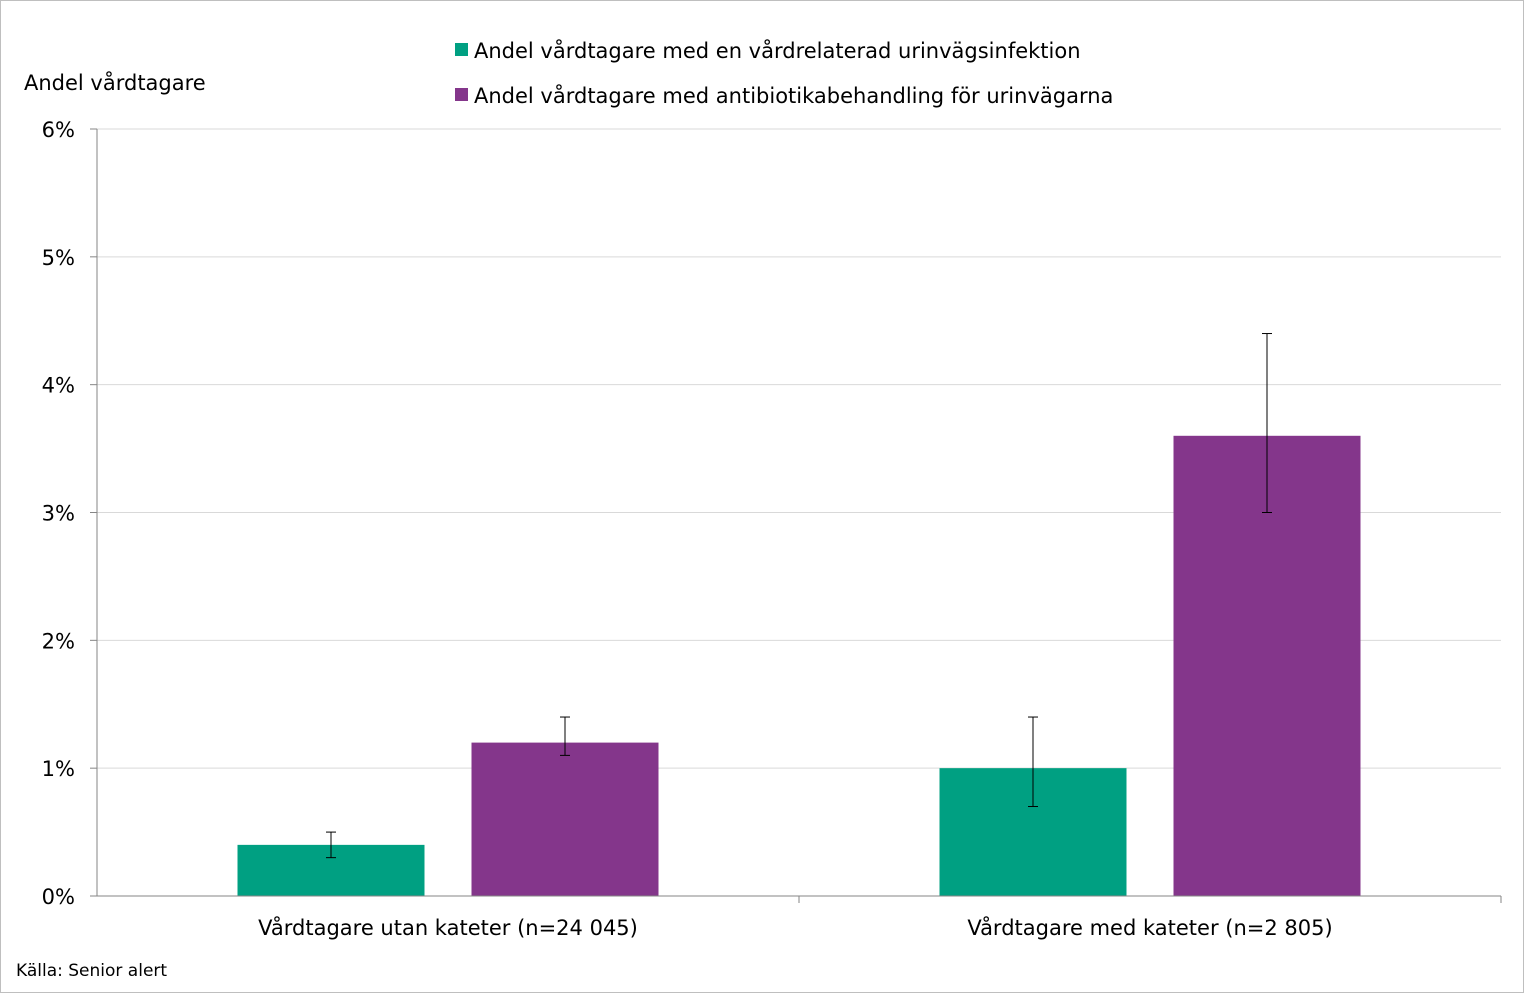 The image size is (1524, 994). I want to click on y-tick-label: 5%, so click(58, 258).